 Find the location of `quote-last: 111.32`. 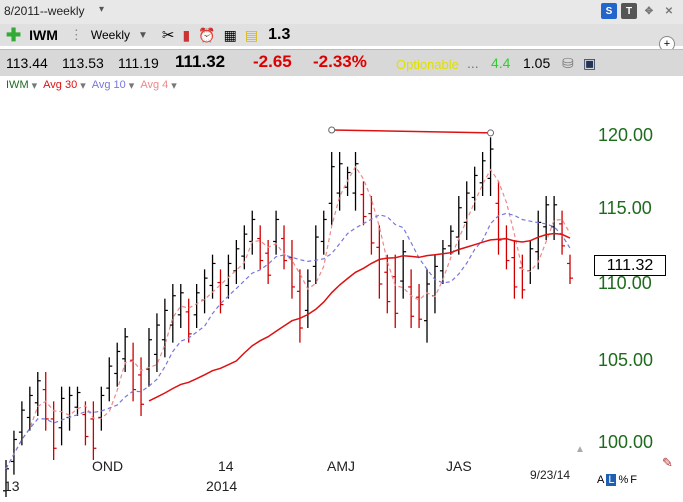

quote-last: 111.32 is located at coordinates (200, 61).